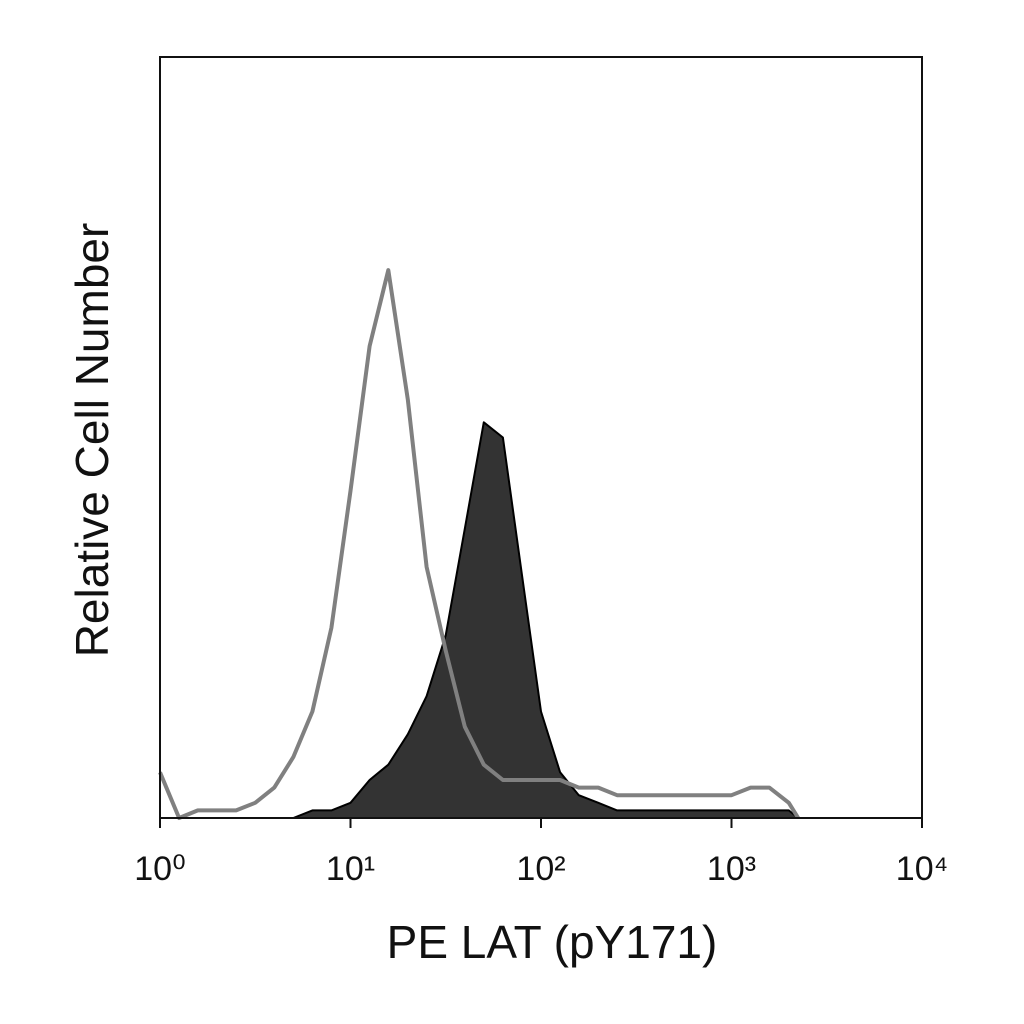  Describe the element at coordinates (350, 869) in the screenshot. I see `x-tick-label: 10¹` at that location.